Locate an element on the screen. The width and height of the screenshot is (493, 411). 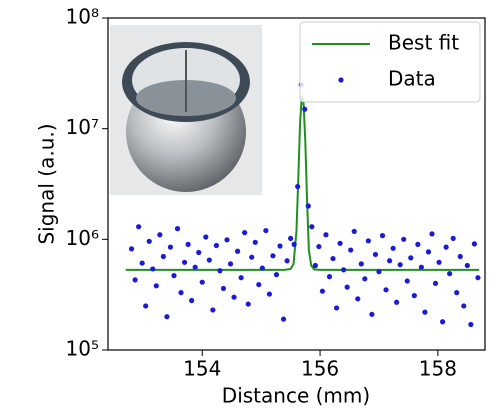
x-axis-label: Distance (mm) is located at coordinates (296, 396).